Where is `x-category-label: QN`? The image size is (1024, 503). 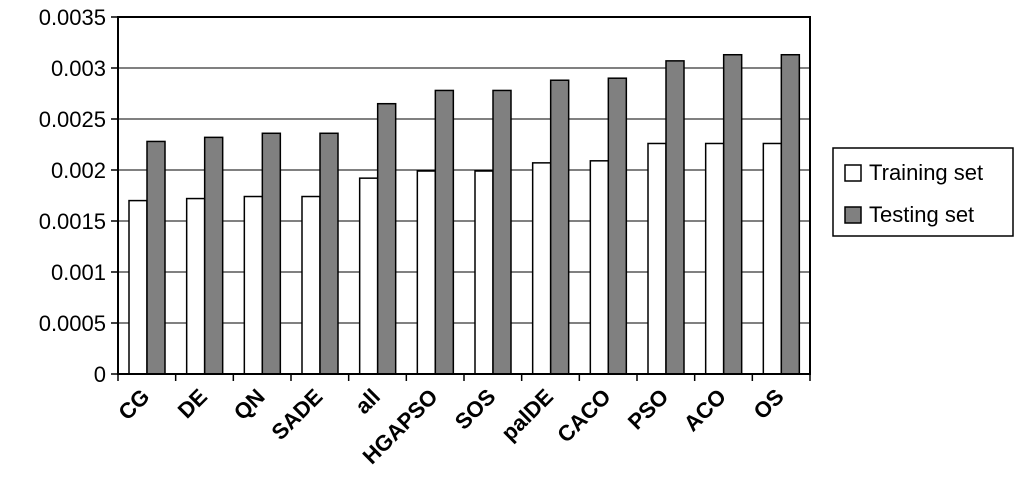
x-category-label: QN is located at coordinates (249, 404).